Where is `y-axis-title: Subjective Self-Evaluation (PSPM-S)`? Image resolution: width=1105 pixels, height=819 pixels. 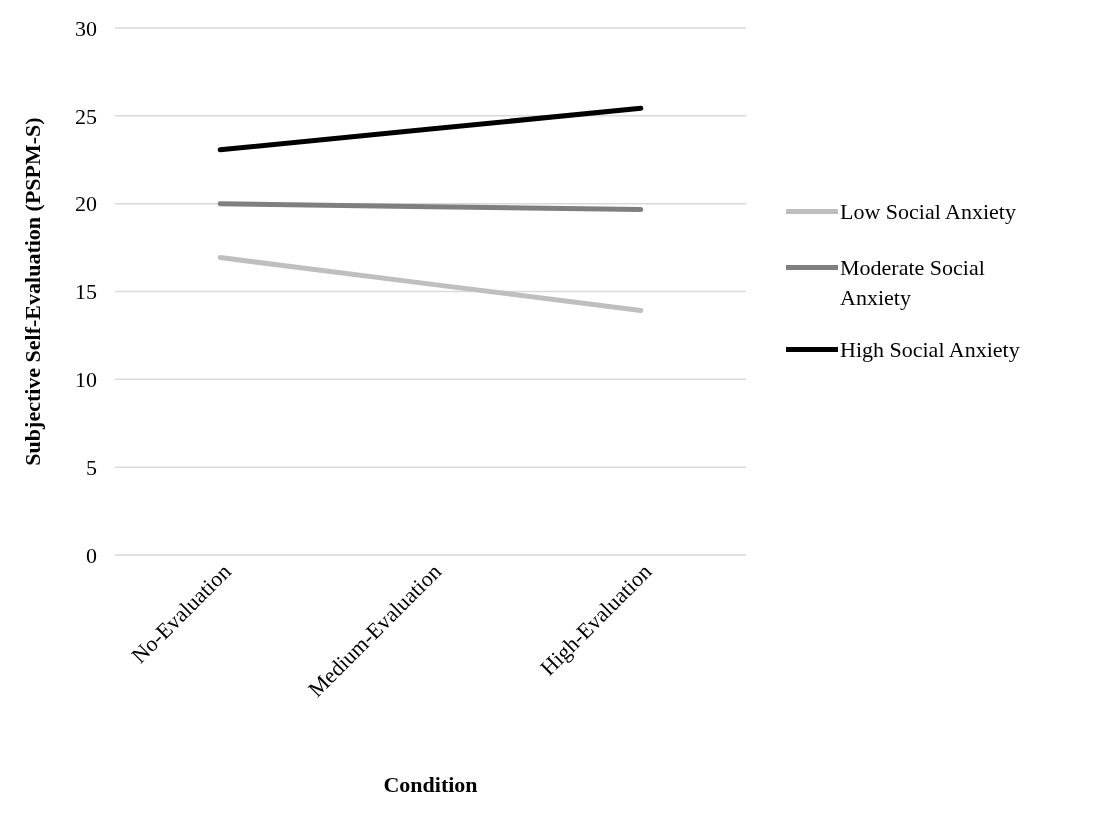
y-axis-title: Subjective Self-Evaluation (PSPM-S) is located at coordinates (32, 291).